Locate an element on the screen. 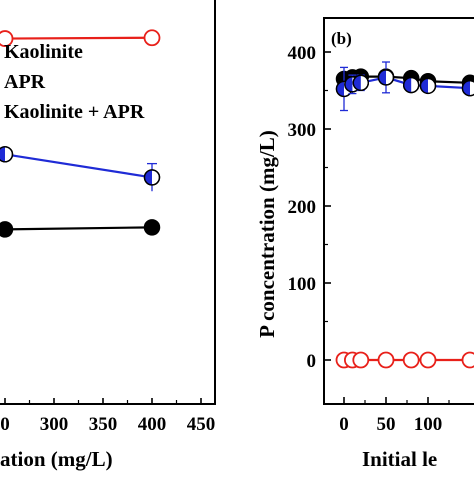  panel-a-legend: Kaolinite APR Kaolinite + APR is located at coordinates (74, 82).